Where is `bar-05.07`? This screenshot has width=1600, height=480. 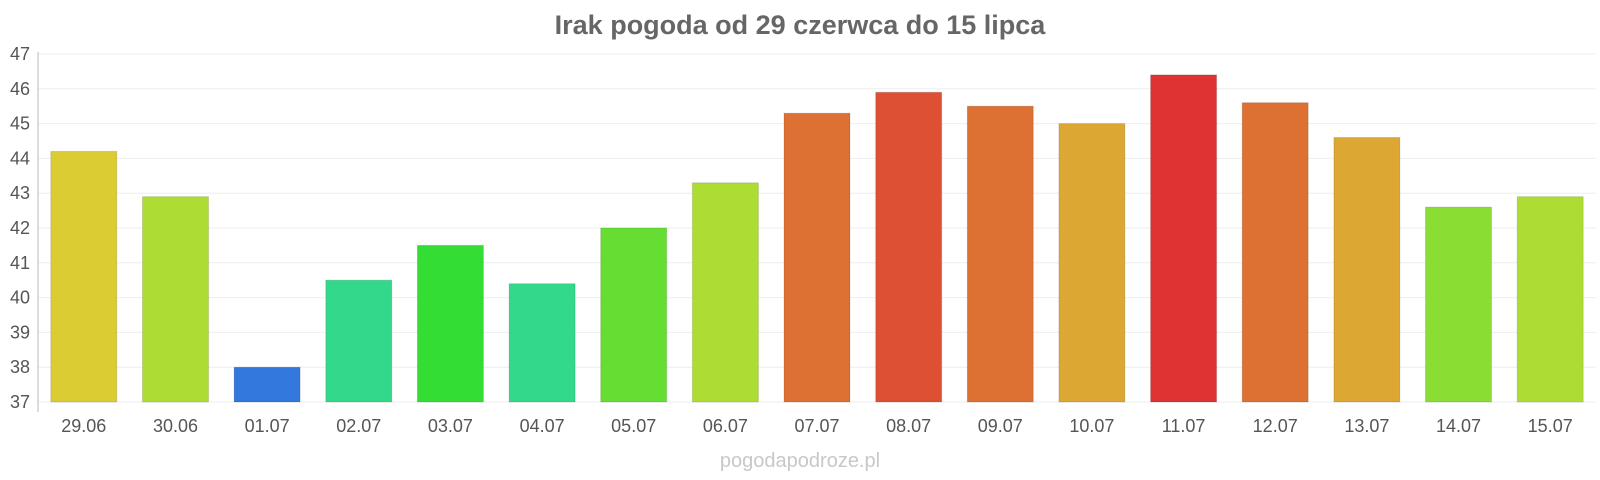 bar-05.07 is located at coordinates (634, 315).